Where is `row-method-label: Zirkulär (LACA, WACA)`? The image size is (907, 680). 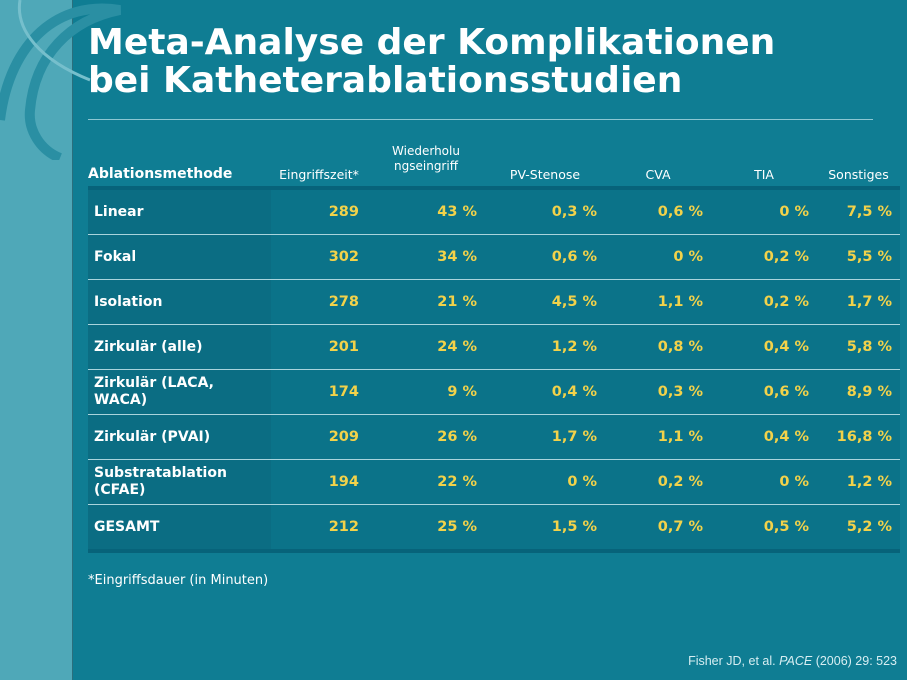
row-method-label: Zirkulär (LACA, WACA) is located at coordinates (179, 392).